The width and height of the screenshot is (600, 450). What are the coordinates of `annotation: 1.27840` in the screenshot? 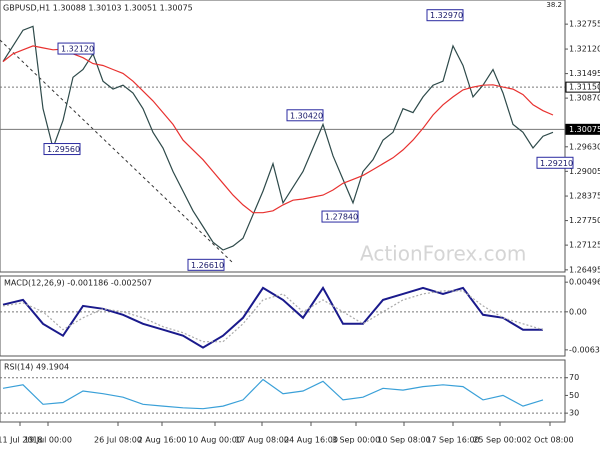 It's located at (341, 217).